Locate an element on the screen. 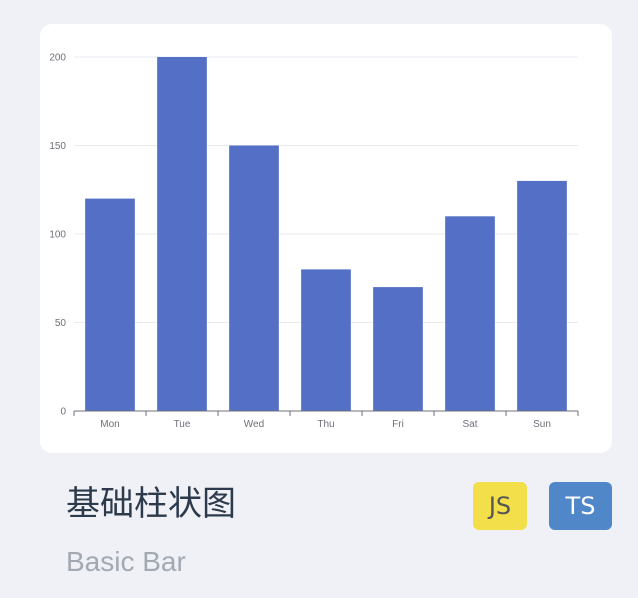 This screenshot has width=638, height=598. chart-subtitle: Basic Bar is located at coordinates (126, 561).